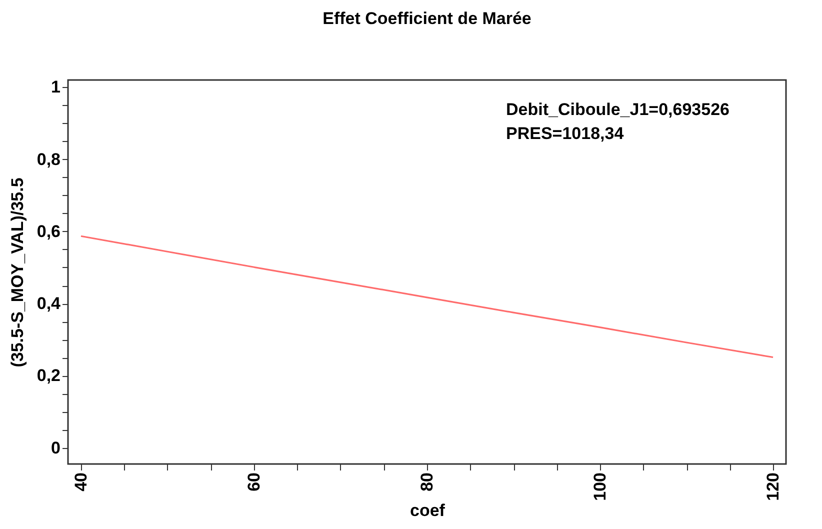  What do you see at coordinates (773, 486) in the screenshot?
I see `x-tick-label: 120` at bounding box center [773, 486].